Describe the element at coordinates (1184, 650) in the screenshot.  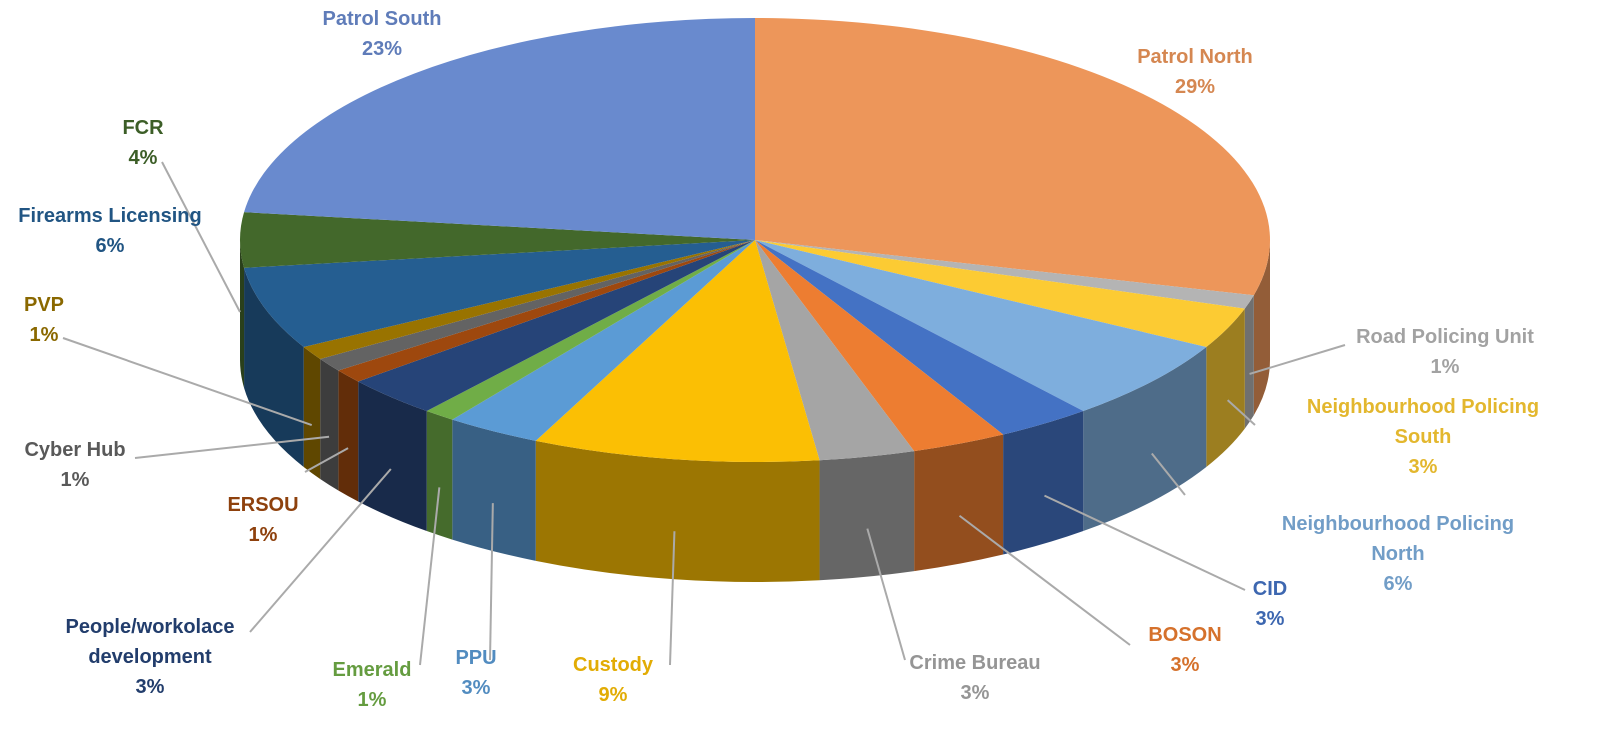
I see `data-label: BOSON 3%` at that location.